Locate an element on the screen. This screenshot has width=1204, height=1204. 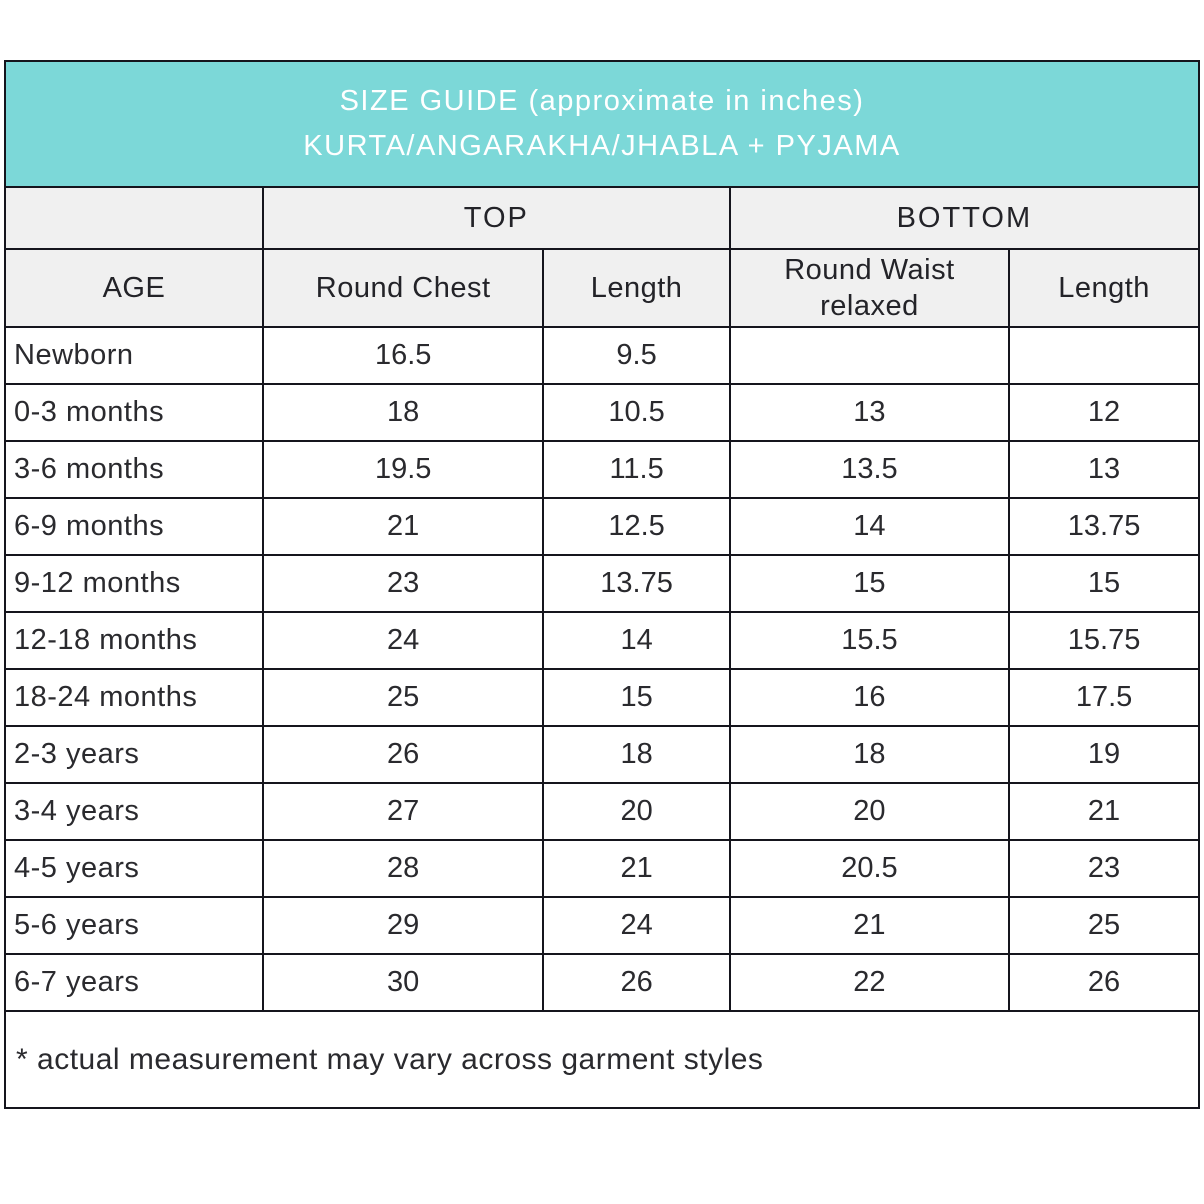
top-length-cell: 13.75 is located at coordinates (636, 583).